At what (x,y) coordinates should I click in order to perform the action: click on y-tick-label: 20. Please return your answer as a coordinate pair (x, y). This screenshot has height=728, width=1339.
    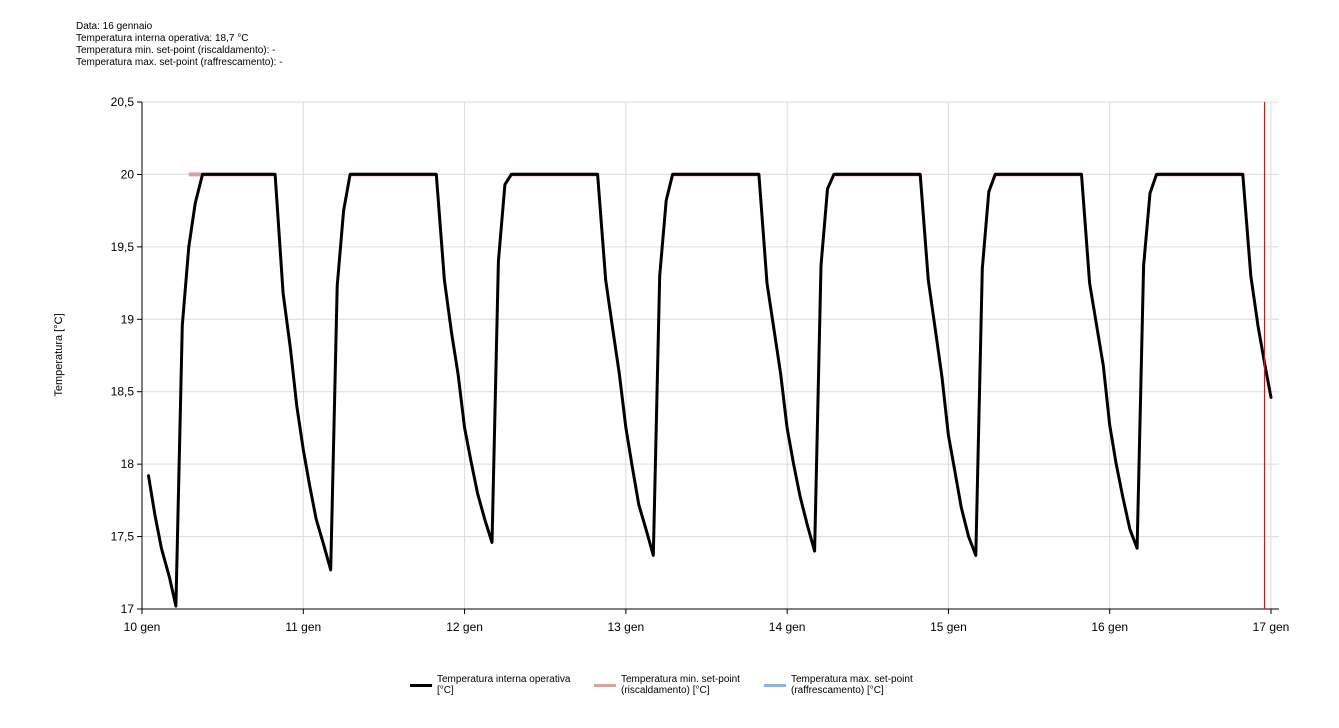
    Looking at the image, I should click on (128, 174).